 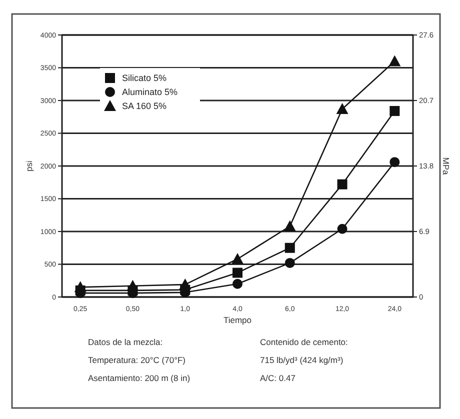 What do you see at coordinates (446, 166) in the screenshot?
I see `y2-axis-title: MPa` at bounding box center [446, 166].